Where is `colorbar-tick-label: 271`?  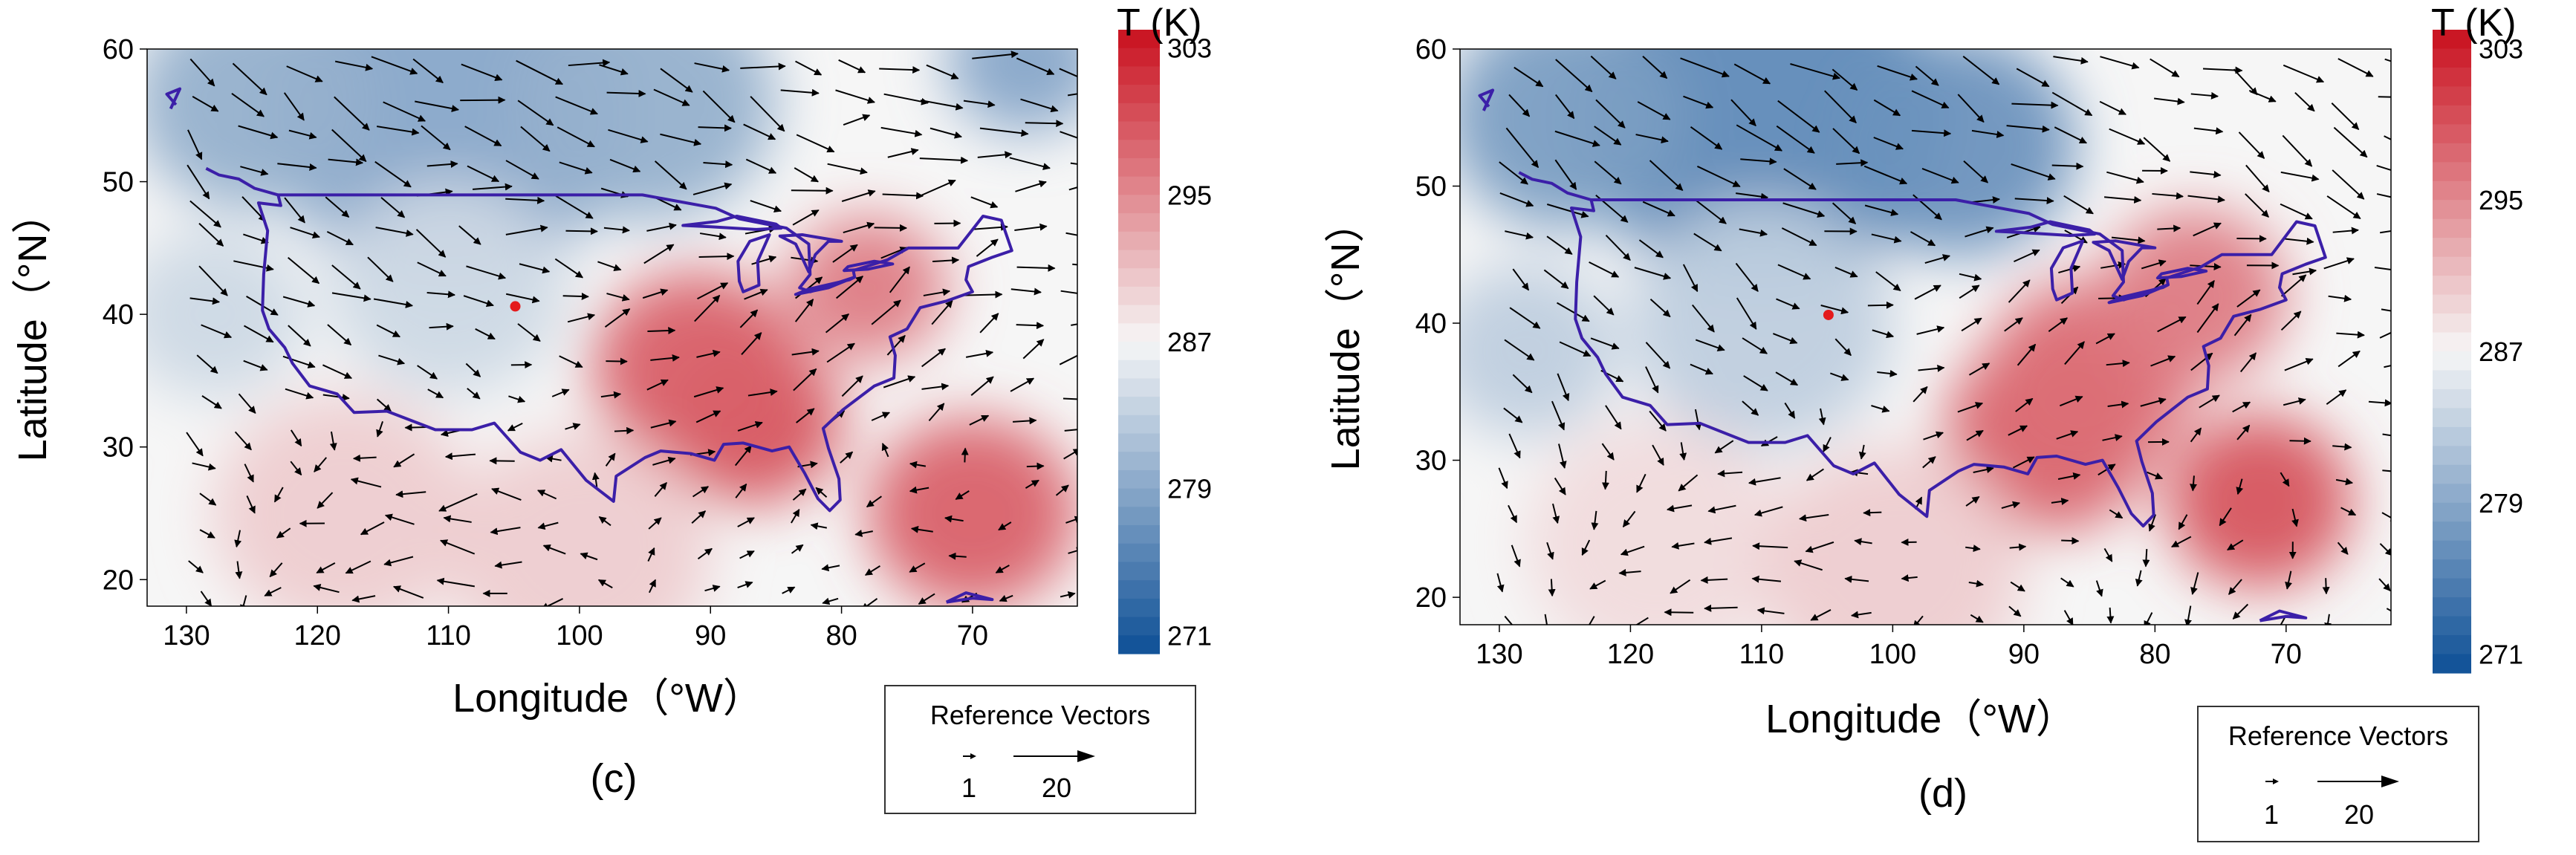
colorbar-tick-label: 271 is located at coordinates (2501, 655).